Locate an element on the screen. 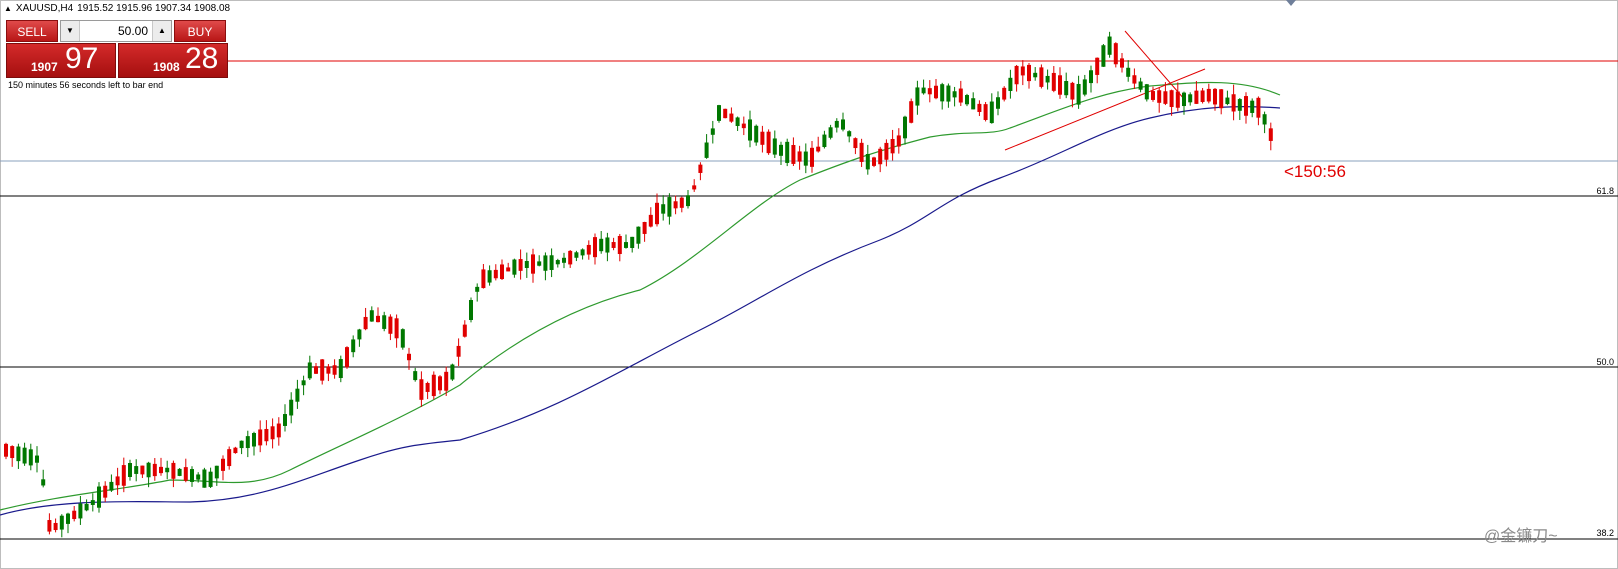  buy-price-box: 1908 28 is located at coordinates (173, 60).